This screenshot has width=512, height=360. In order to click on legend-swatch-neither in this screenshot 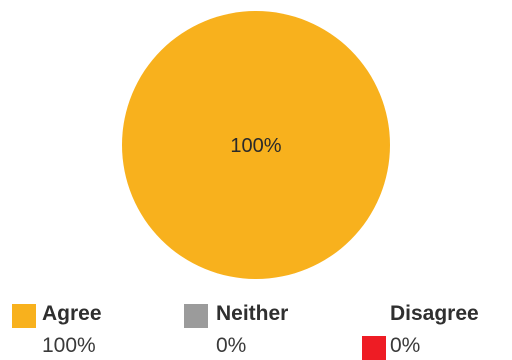, I will do `click(196, 316)`.